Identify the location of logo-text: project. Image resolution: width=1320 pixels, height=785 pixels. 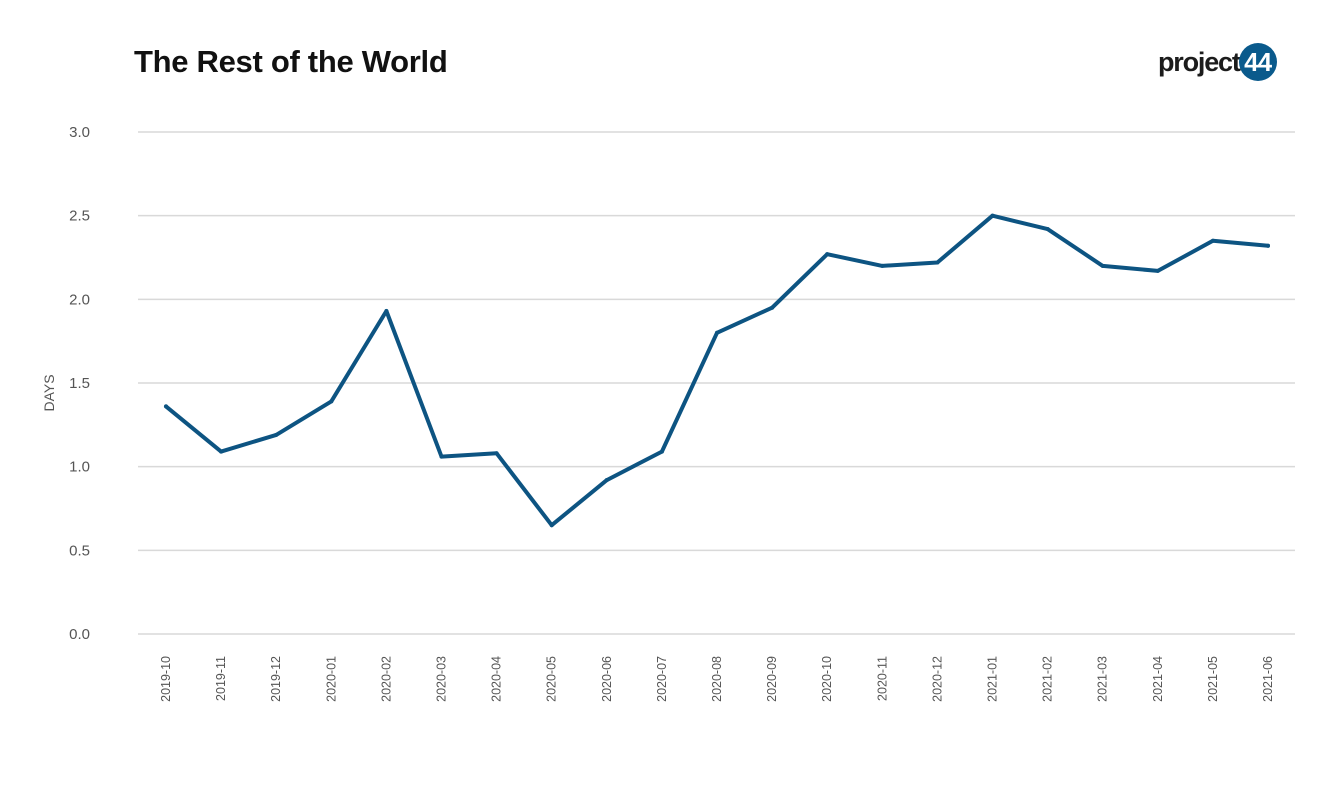
(1199, 62).